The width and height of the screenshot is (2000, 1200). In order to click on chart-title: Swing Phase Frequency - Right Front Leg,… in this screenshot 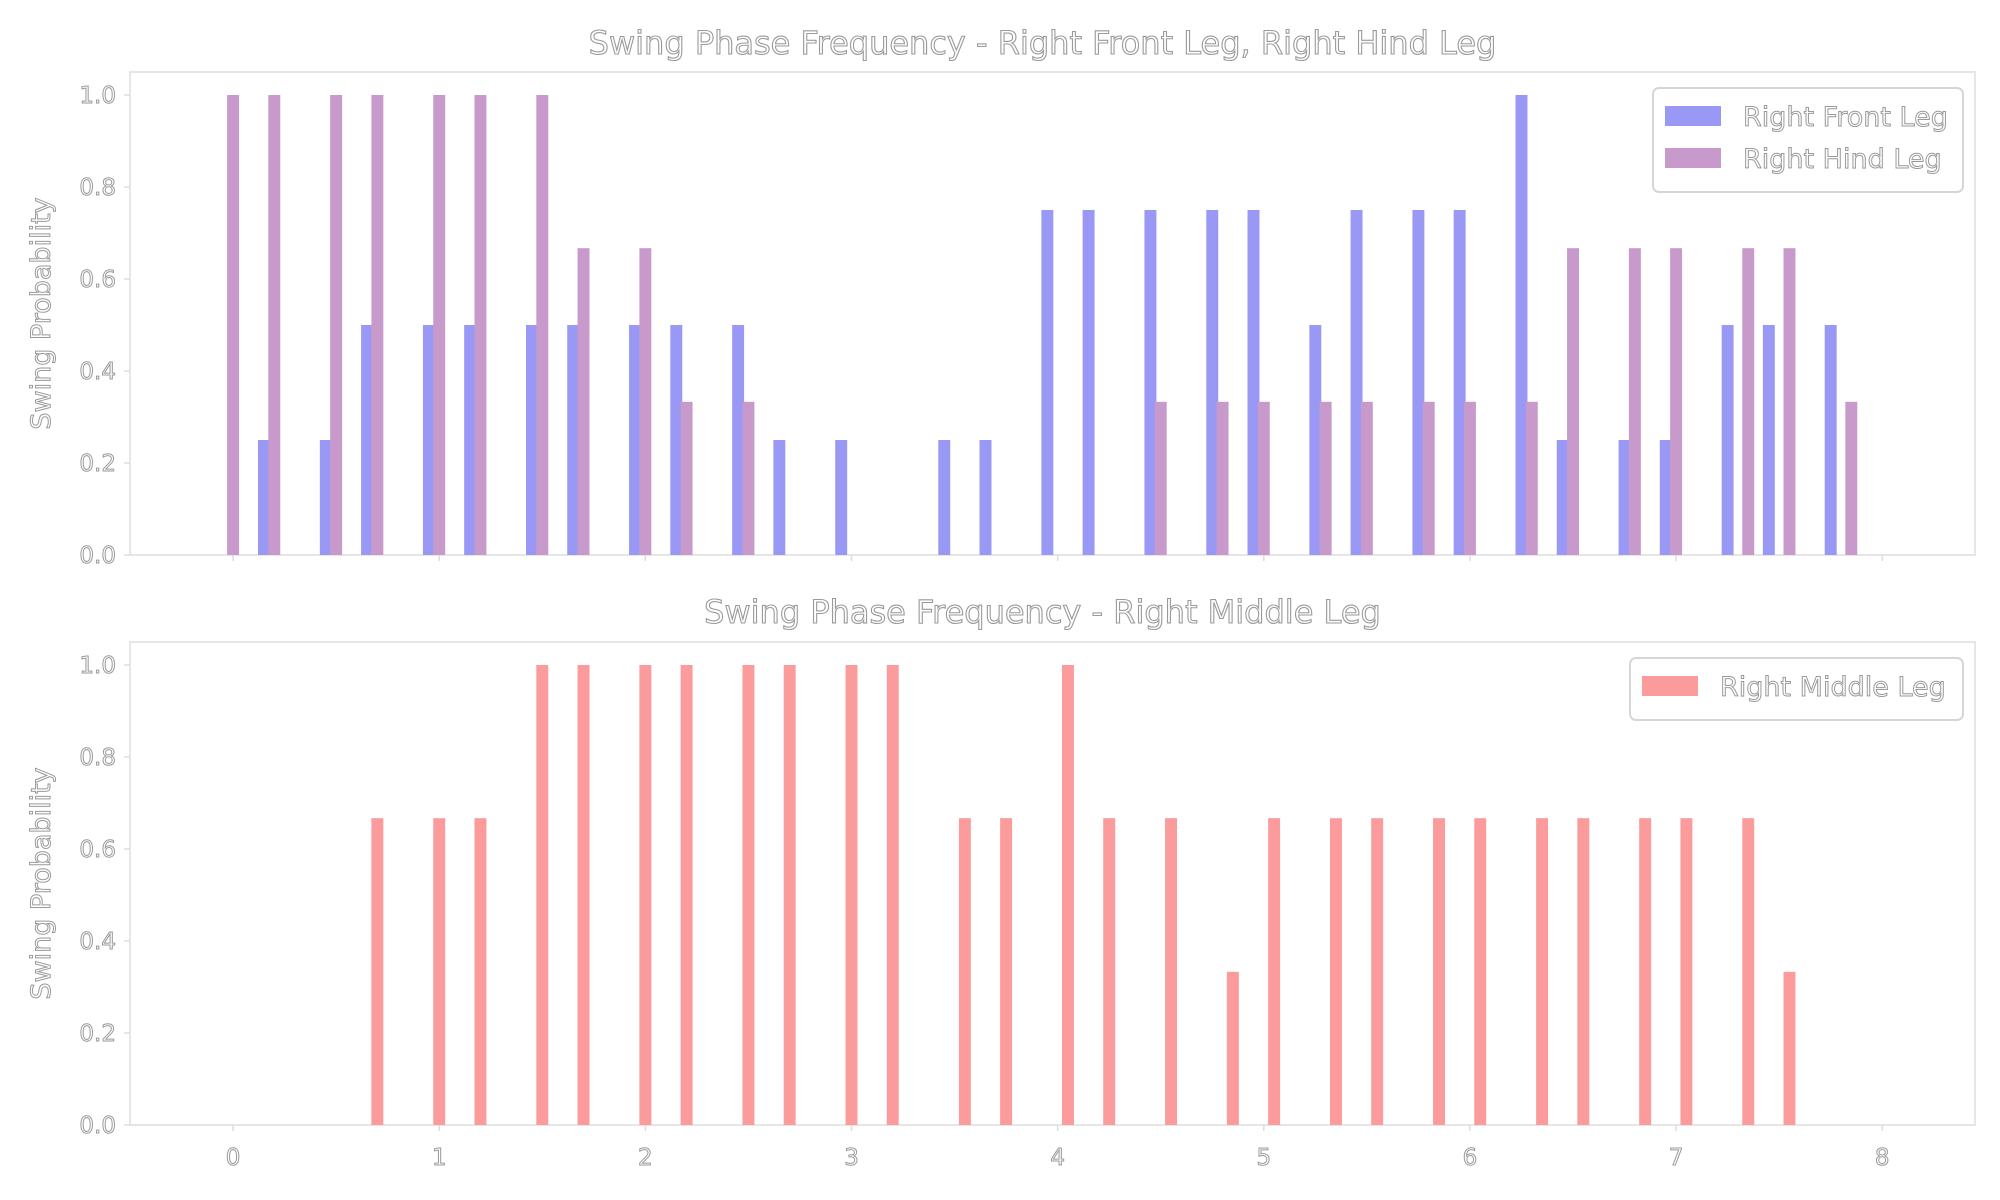, I will do `click(1043, 43)`.